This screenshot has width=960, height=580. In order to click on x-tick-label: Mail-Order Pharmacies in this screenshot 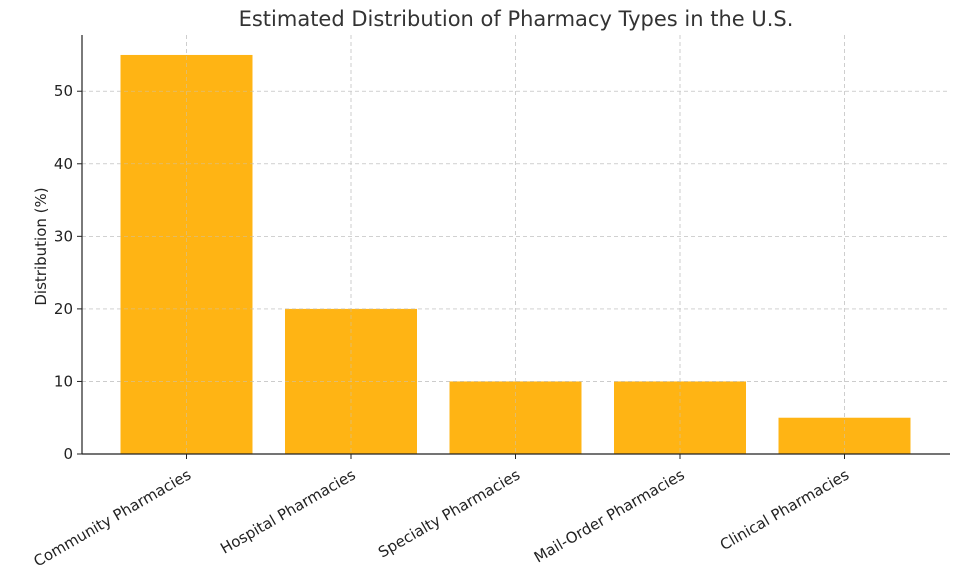, I will do `click(609, 515)`.